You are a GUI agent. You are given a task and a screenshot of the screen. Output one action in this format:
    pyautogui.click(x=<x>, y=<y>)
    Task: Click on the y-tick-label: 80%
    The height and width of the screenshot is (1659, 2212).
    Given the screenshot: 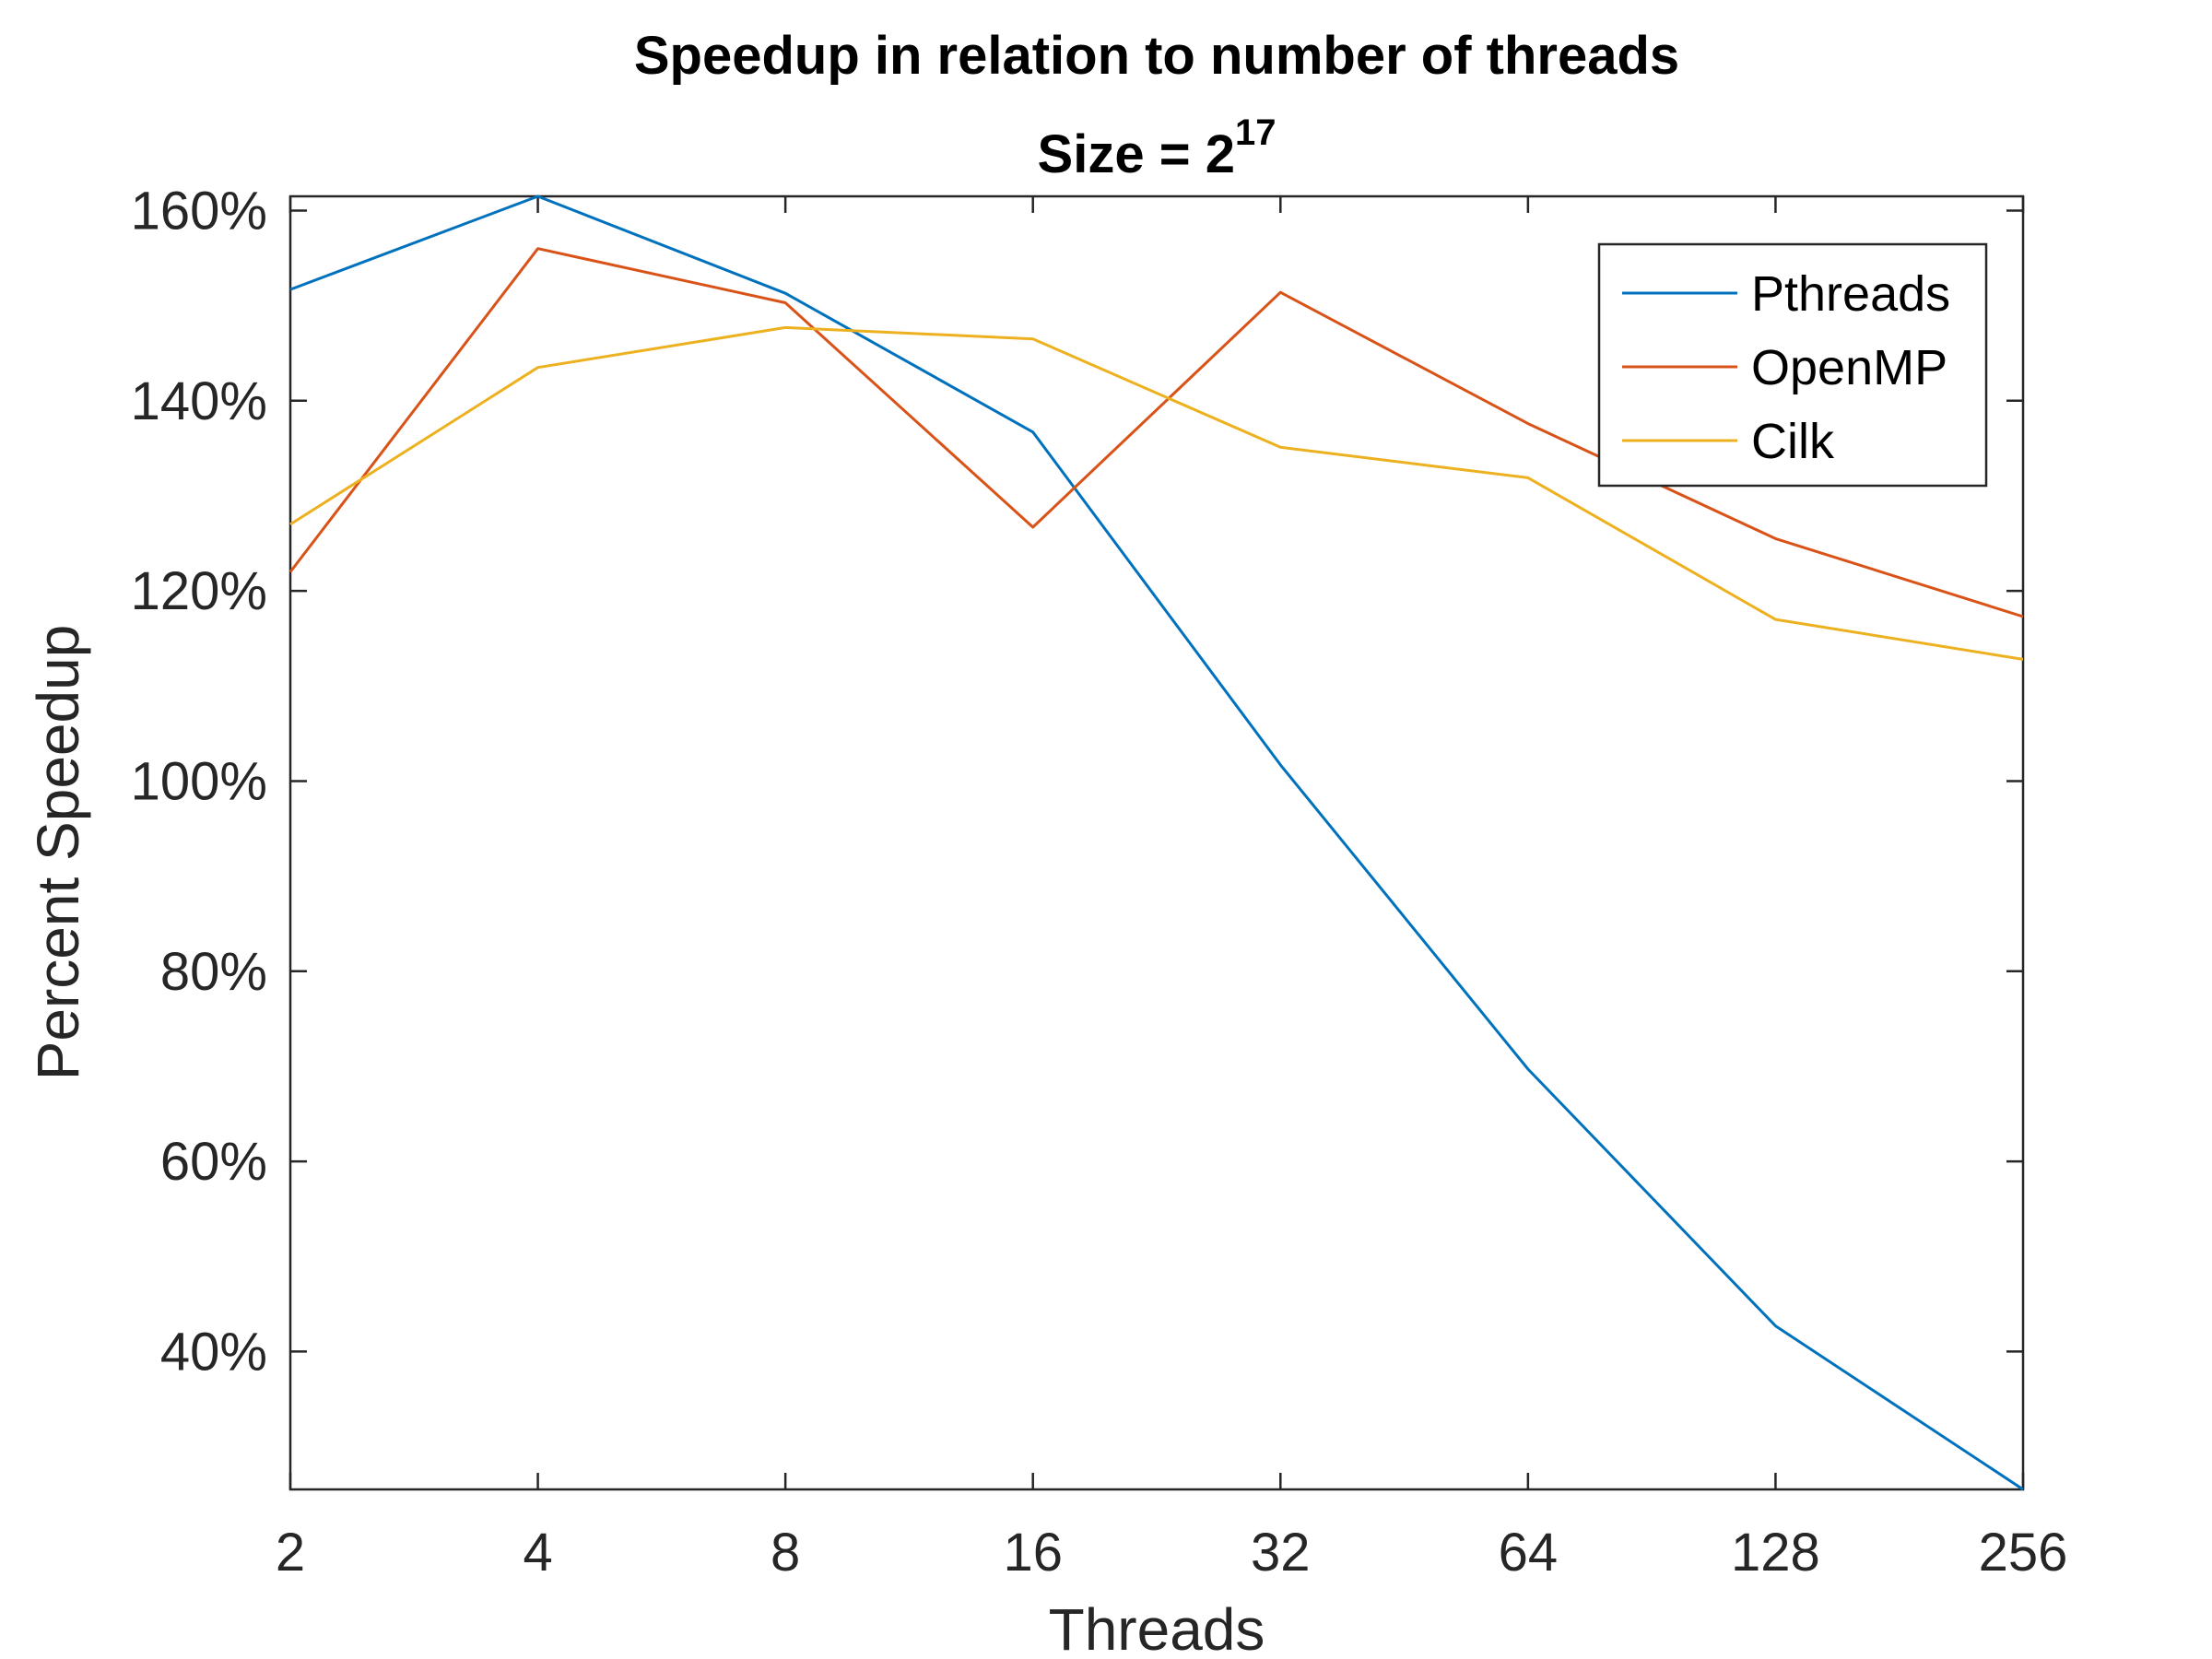 What is the action you would take?
    pyautogui.click(x=213, y=972)
    